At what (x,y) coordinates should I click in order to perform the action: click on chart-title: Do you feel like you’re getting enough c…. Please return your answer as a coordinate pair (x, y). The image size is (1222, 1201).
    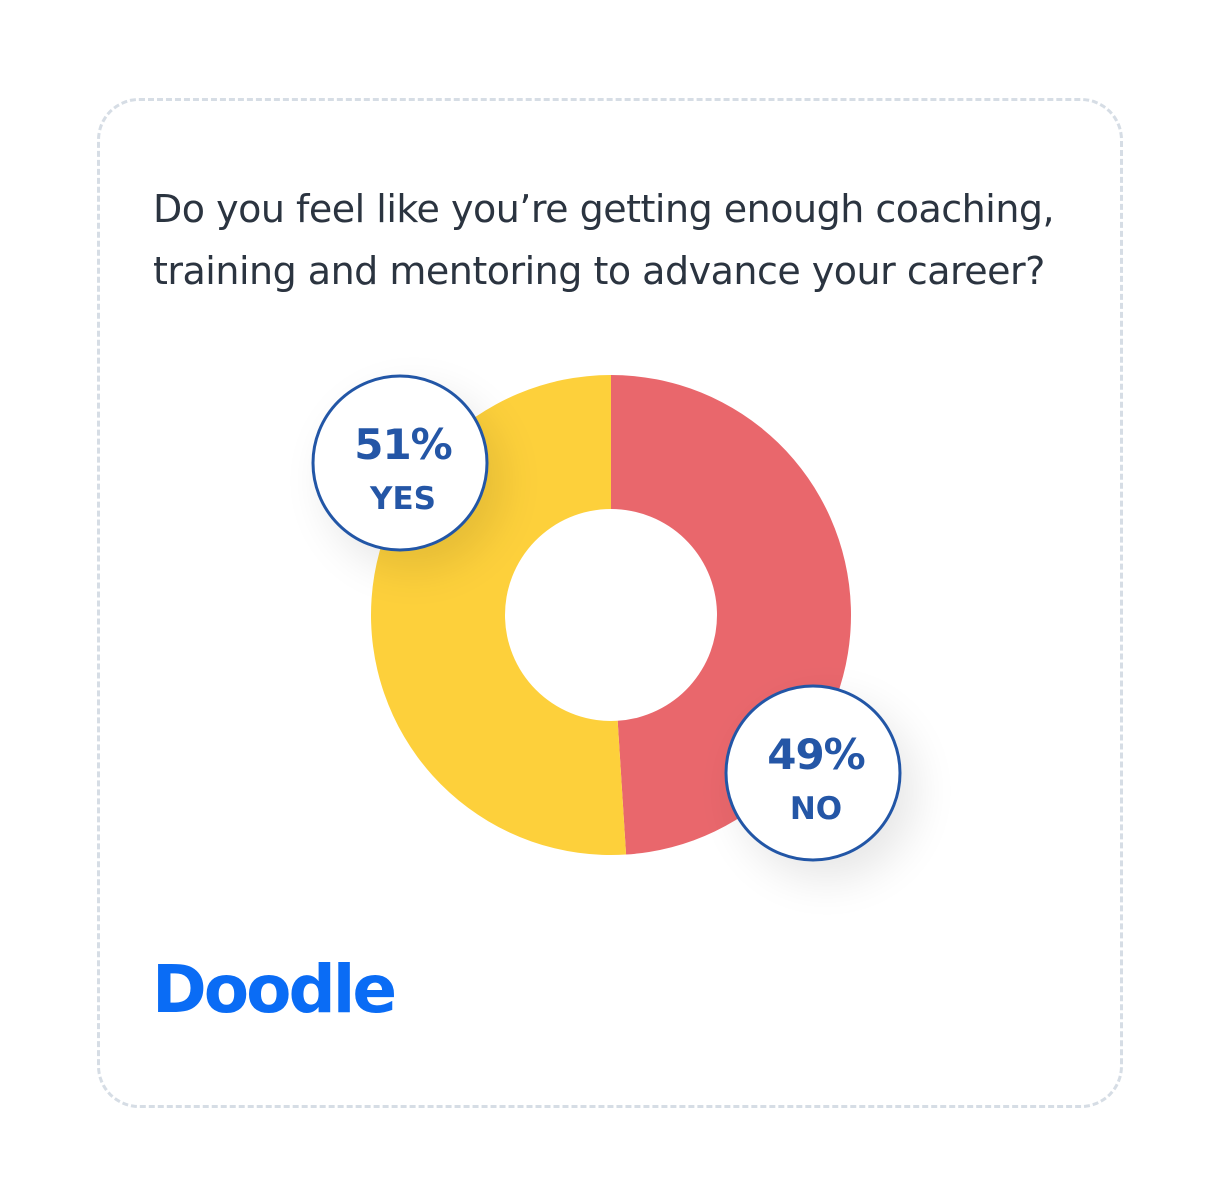
    Looking at the image, I should click on (633, 240).